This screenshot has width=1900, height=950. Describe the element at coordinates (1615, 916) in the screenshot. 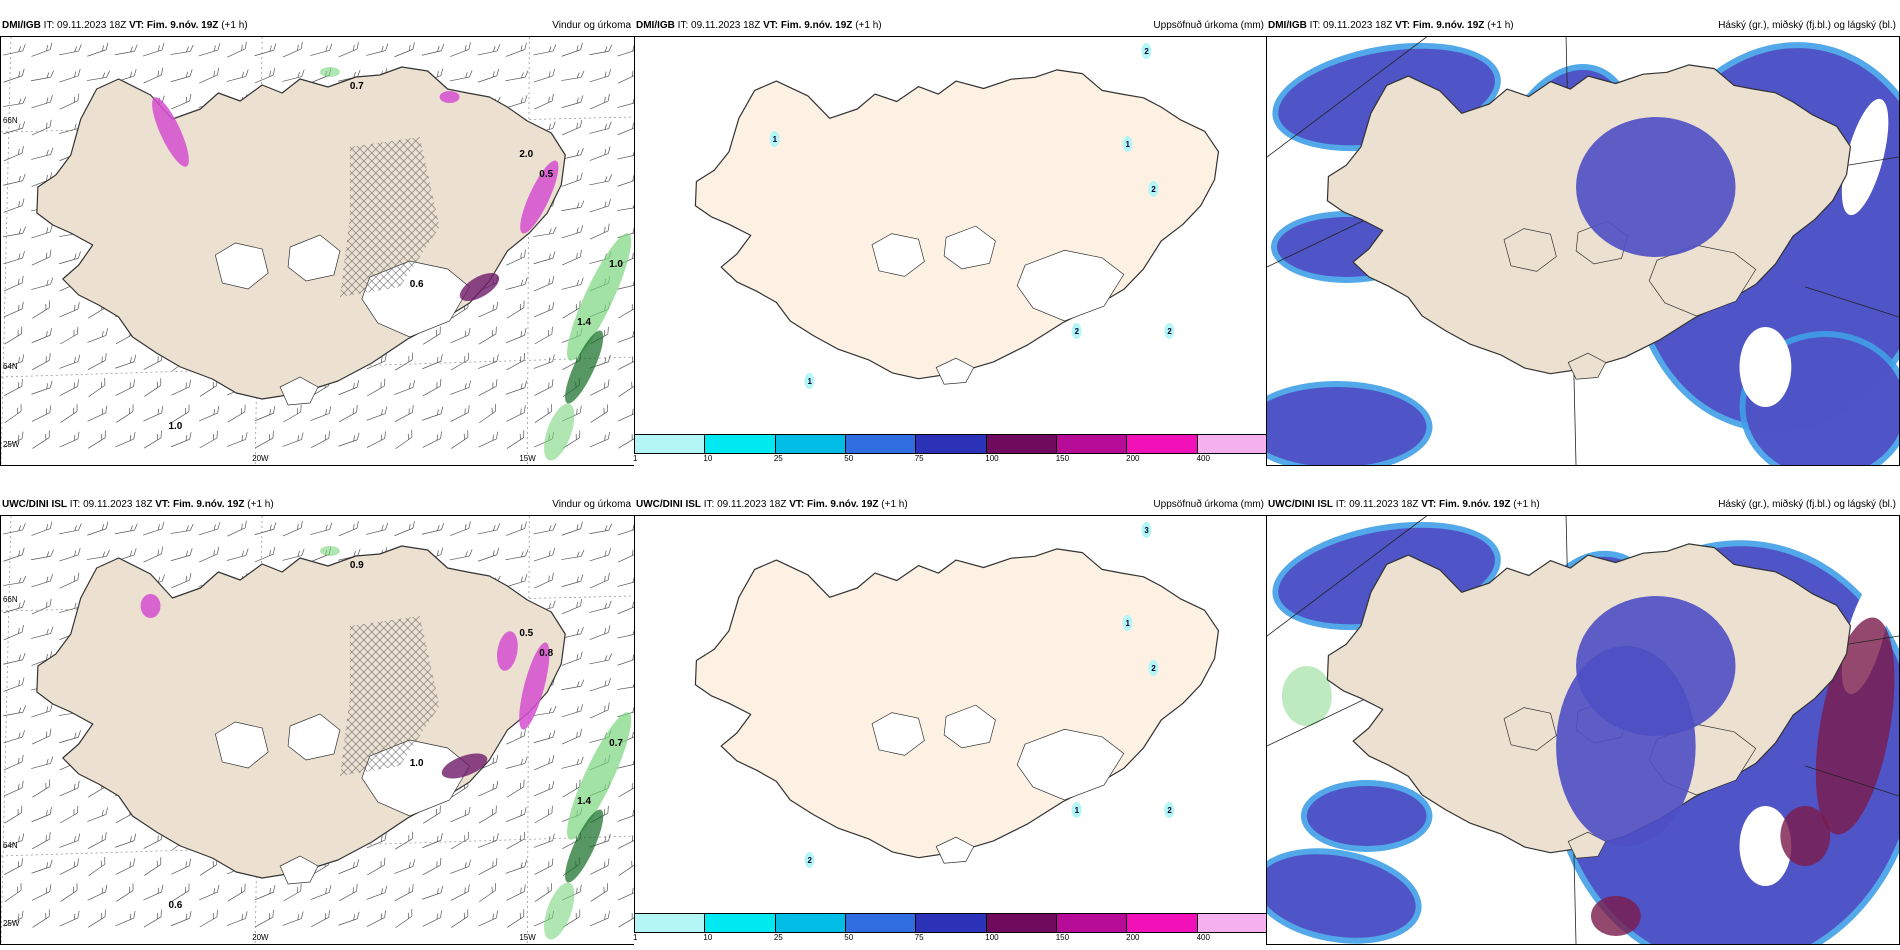

I see `cloud-area-high` at that location.